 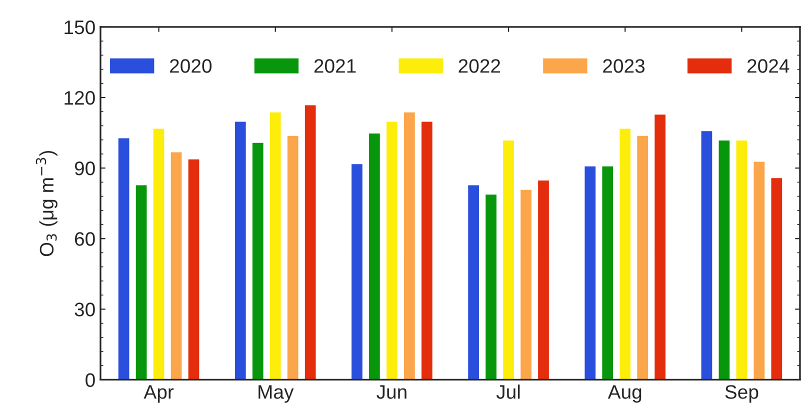 What do you see at coordinates (335, 66) in the screenshot?
I see `legend-label: 2021` at bounding box center [335, 66].